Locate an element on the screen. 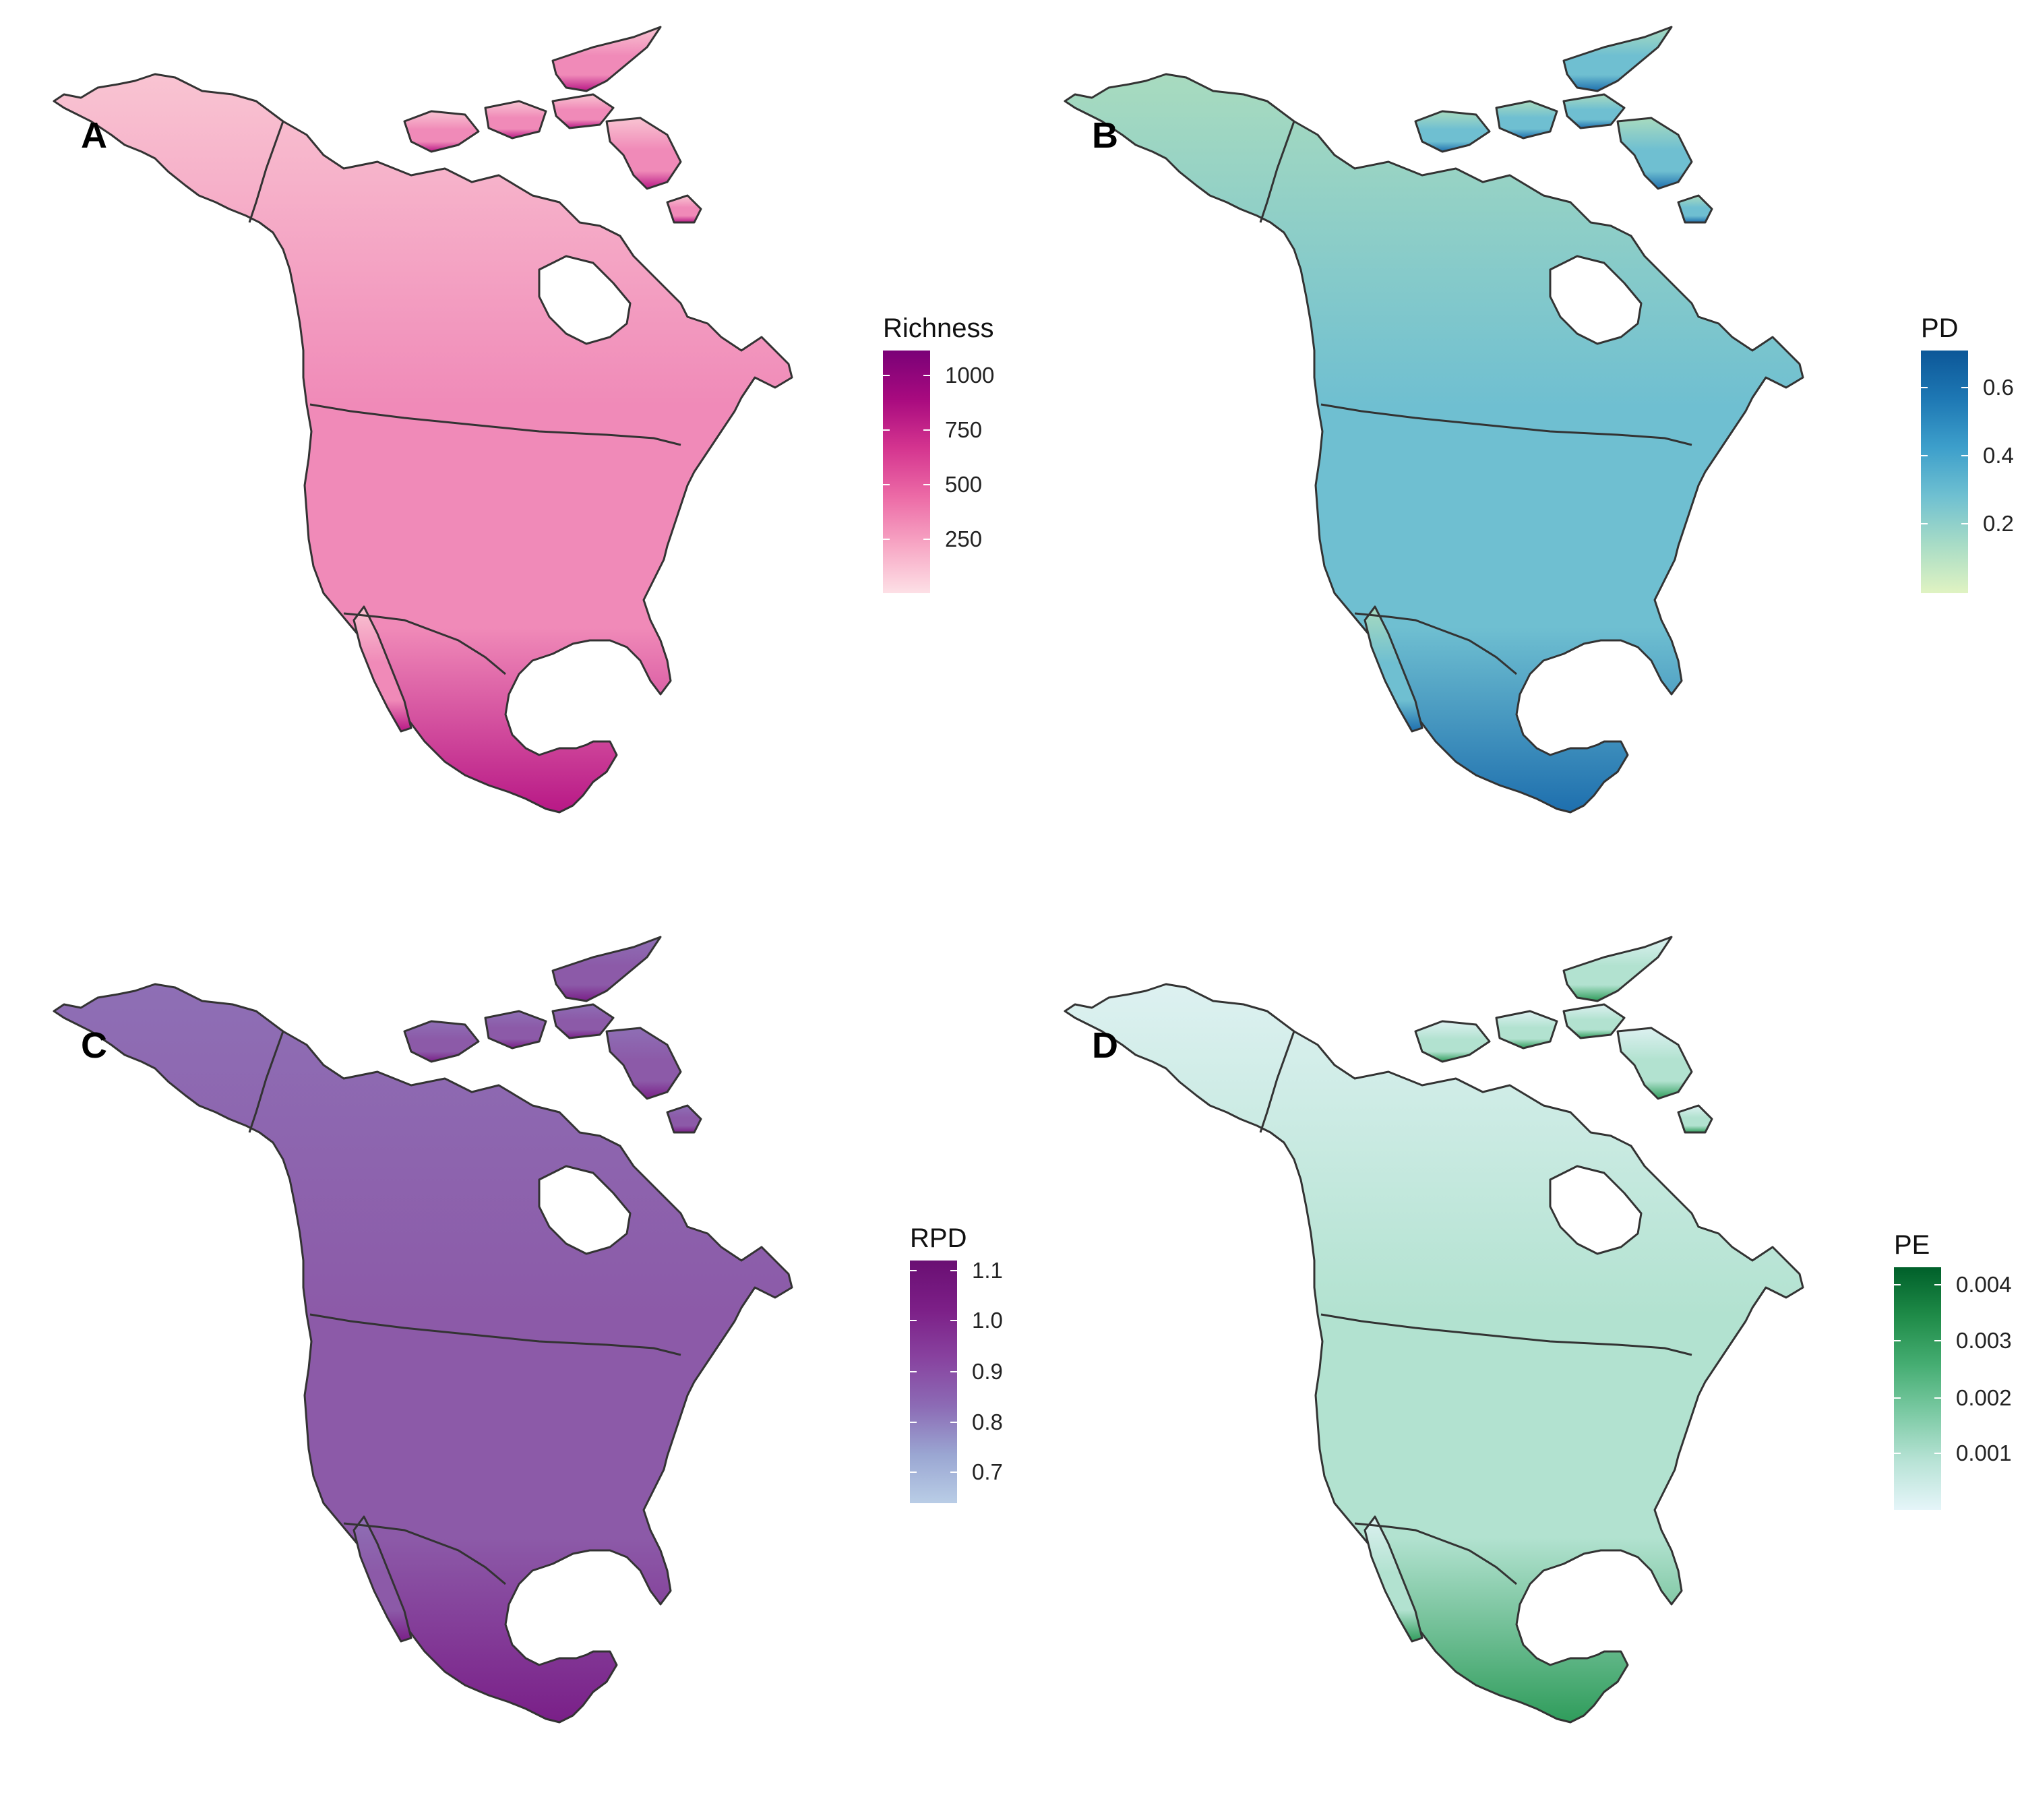 The height and width of the screenshot is (1820, 2022). panel-letter: C is located at coordinates (94, 1045).